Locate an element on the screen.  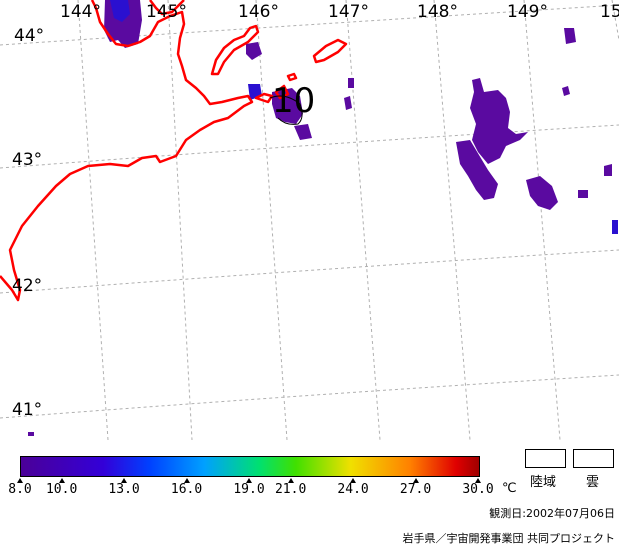
cloud-legend-swatch is located at coordinates (593, 458).